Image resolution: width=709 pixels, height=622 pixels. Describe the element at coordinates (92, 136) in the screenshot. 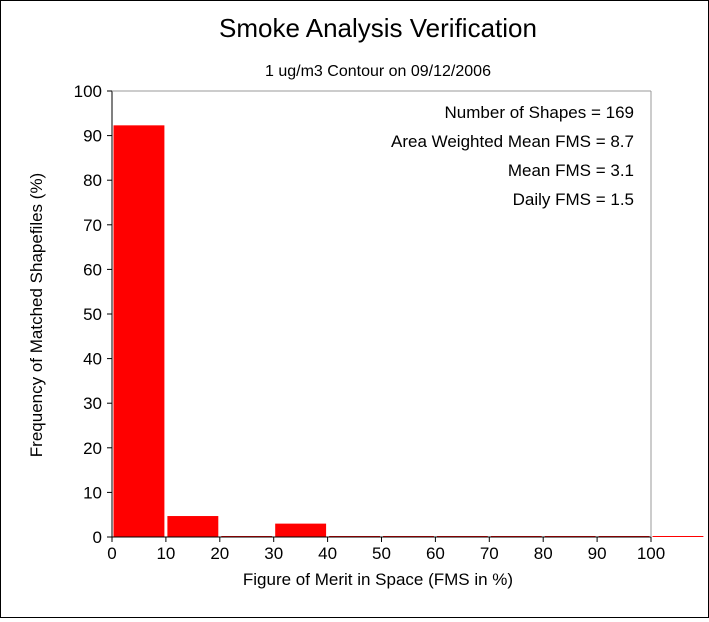

I see `y-tick-label: 90` at that location.